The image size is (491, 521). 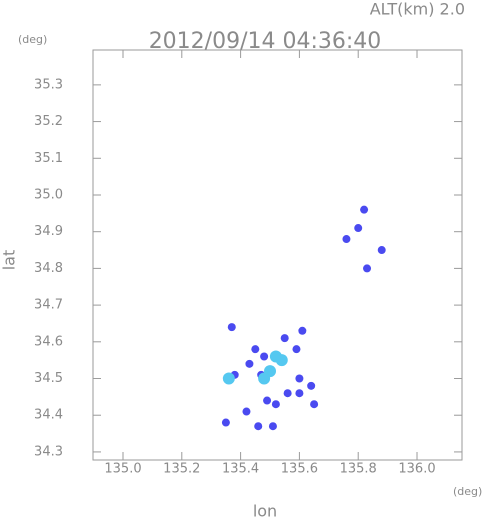 I want to click on x-tick-label: 135.0, so click(x=122, y=469).